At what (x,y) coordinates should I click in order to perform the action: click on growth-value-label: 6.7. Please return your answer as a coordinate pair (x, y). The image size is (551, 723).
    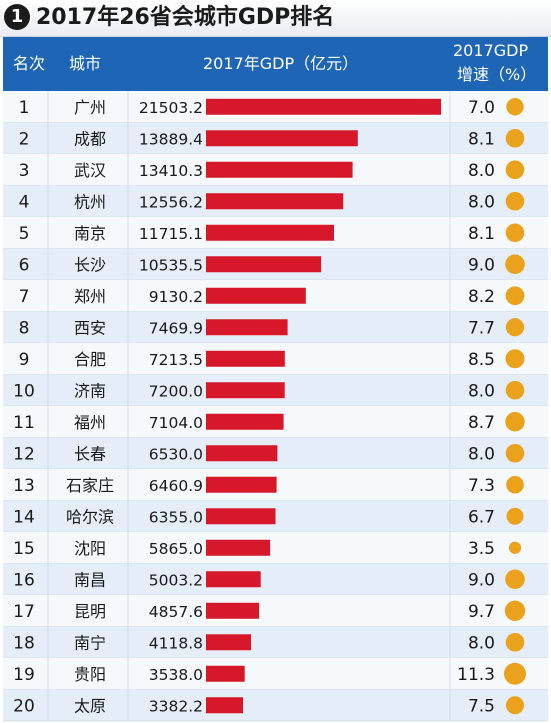
    Looking at the image, I should click on (481, 517).